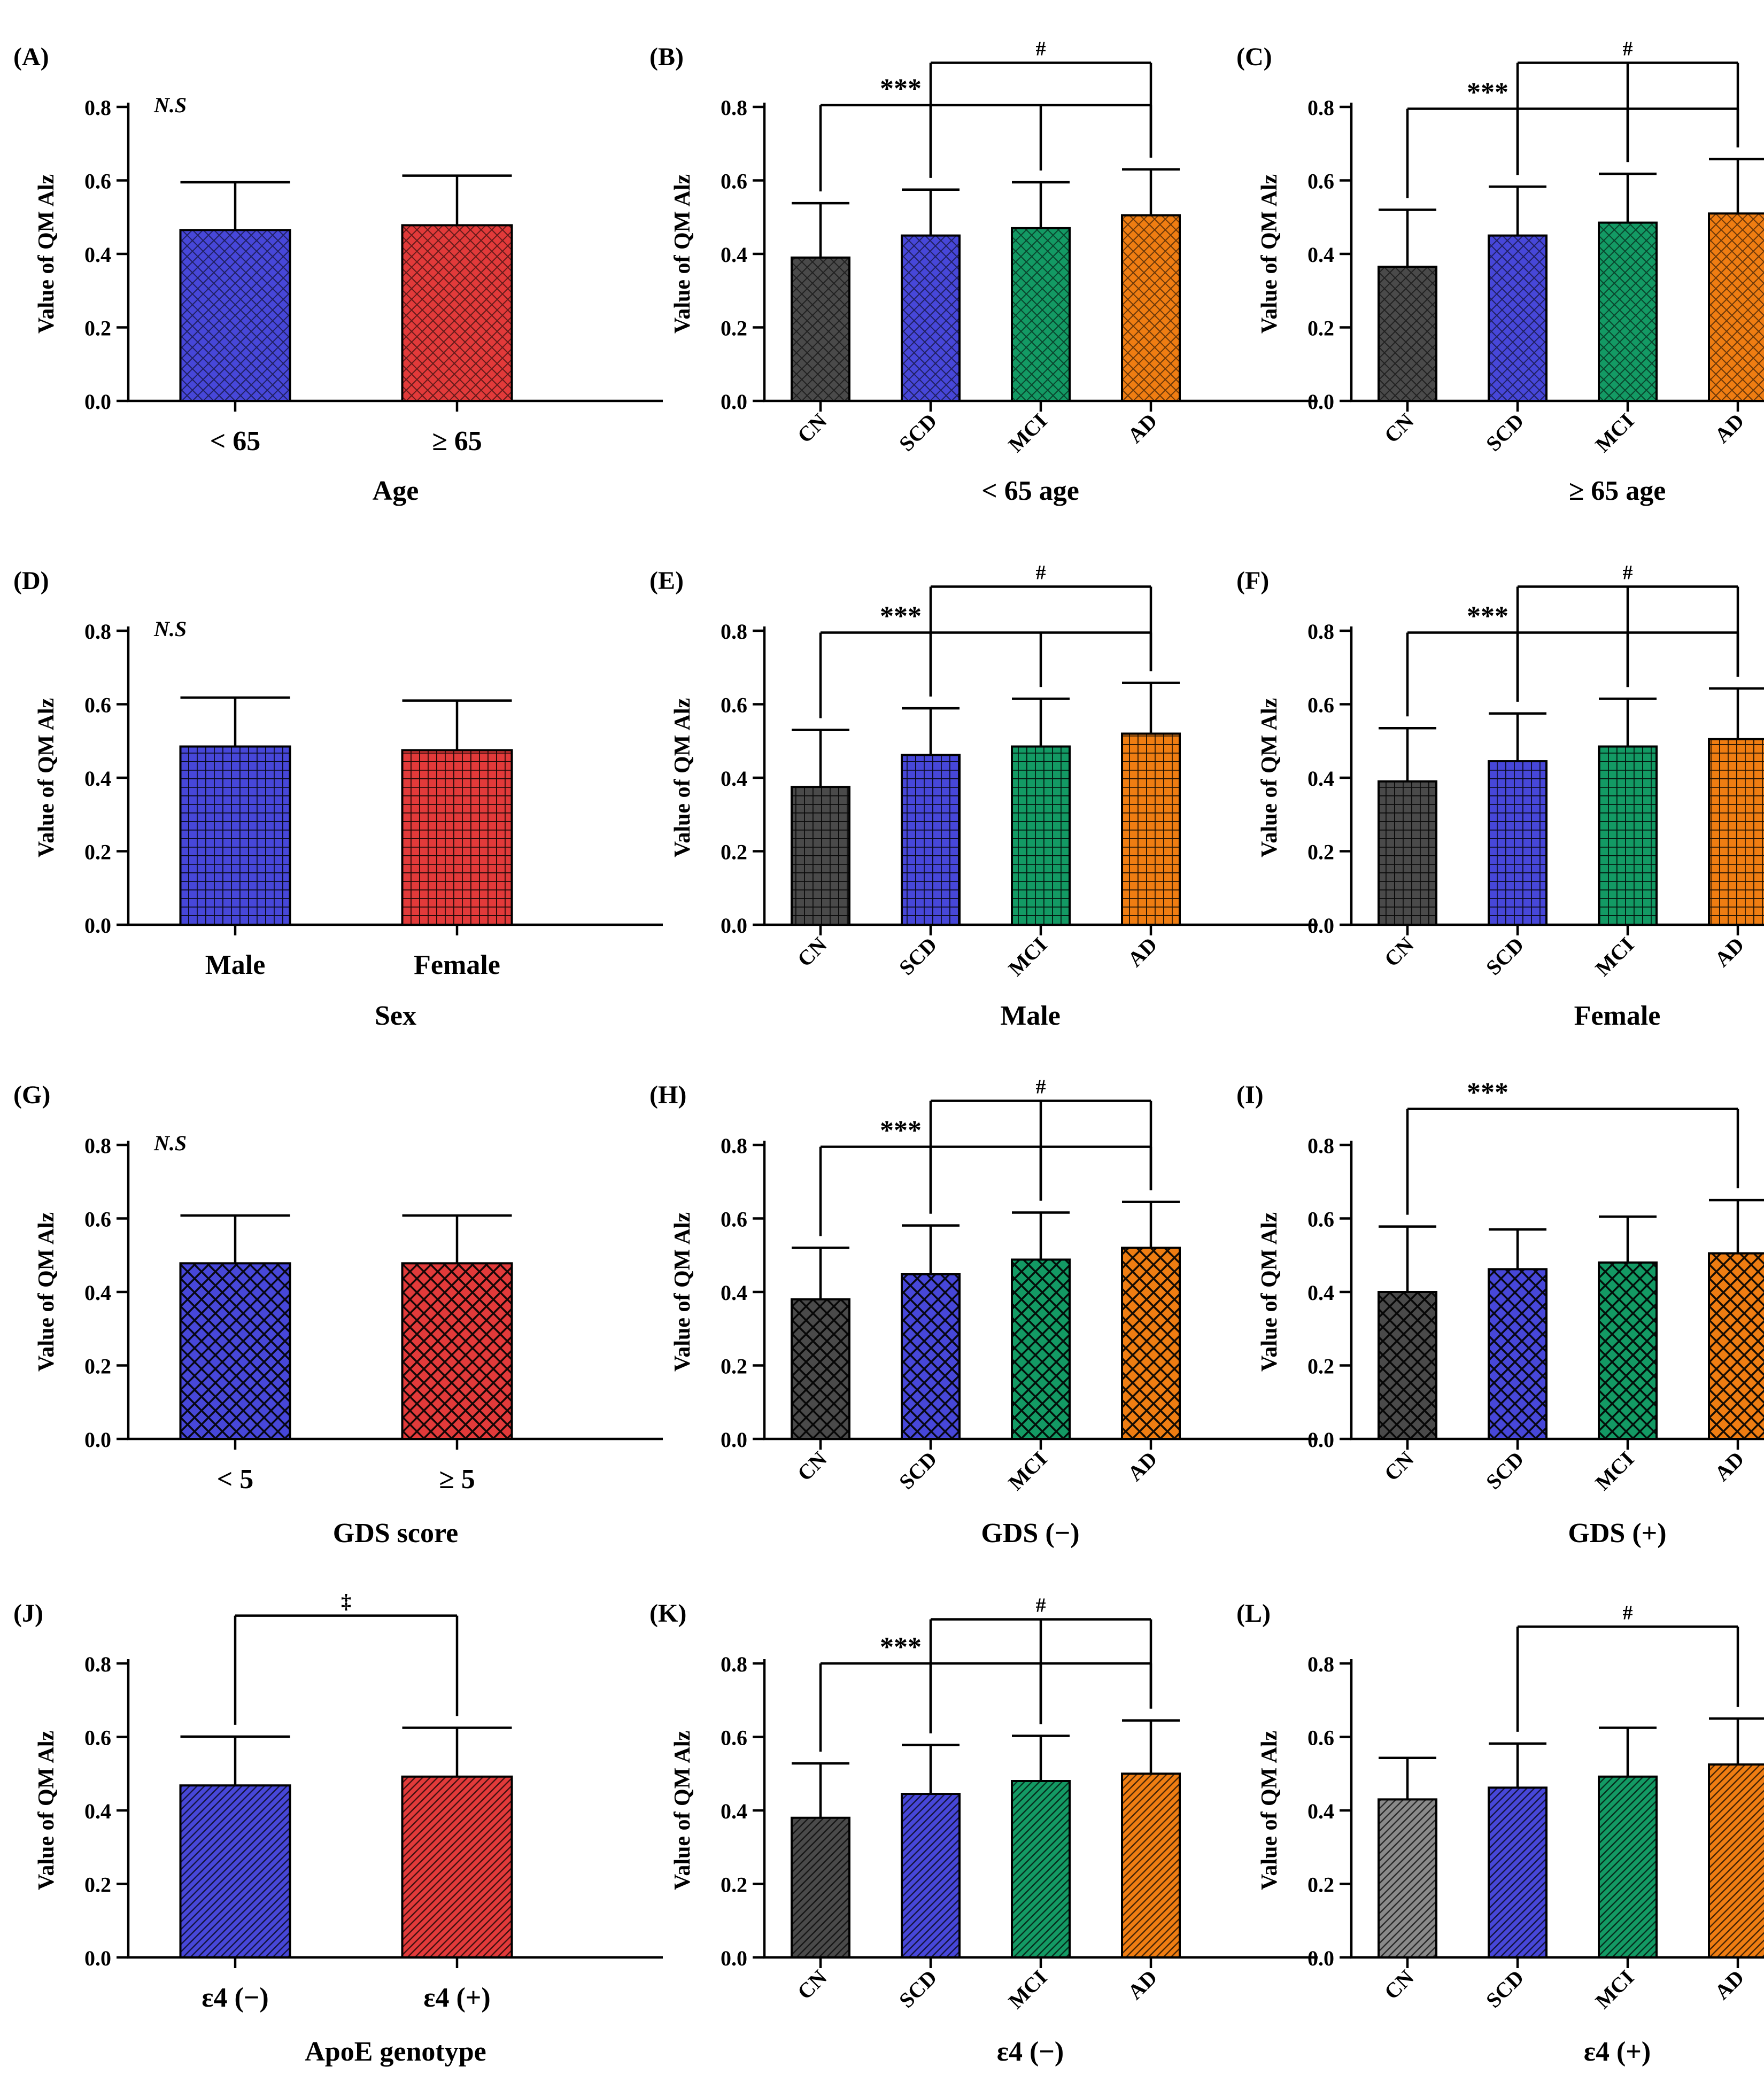  I want to click on significance-note: N.S, so click(170, 1143).